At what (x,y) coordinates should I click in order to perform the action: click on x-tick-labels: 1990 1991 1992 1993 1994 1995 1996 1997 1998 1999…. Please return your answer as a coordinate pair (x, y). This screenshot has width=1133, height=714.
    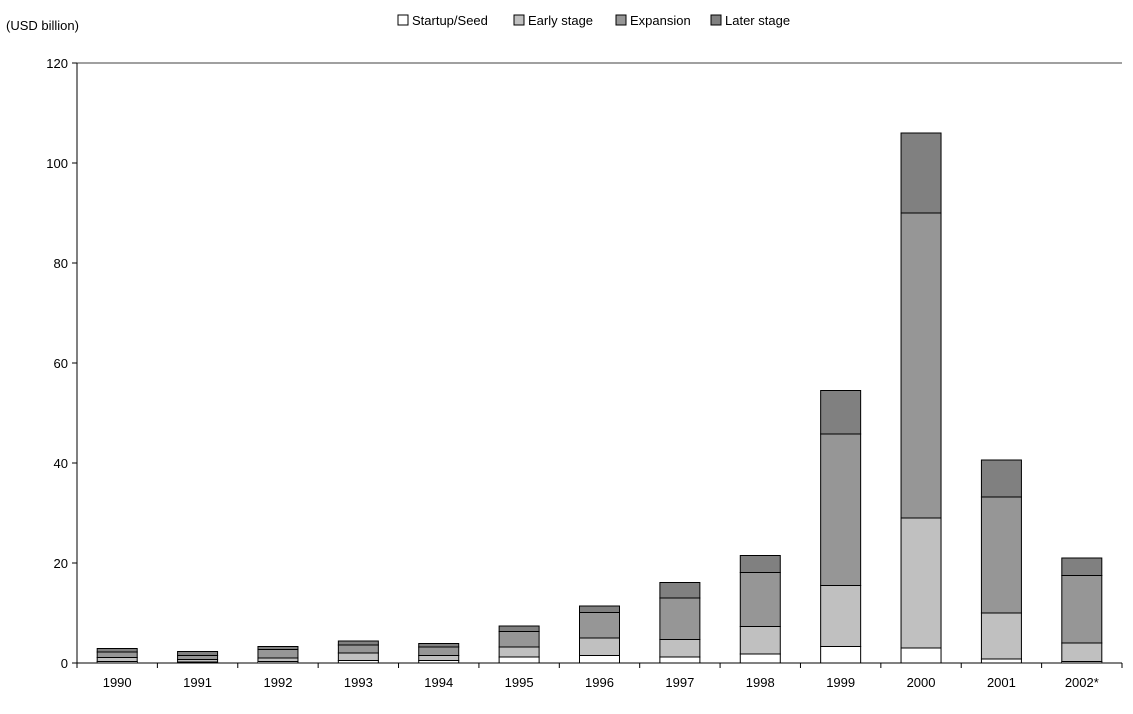
    Looking at the image, I should click on (601, 682).